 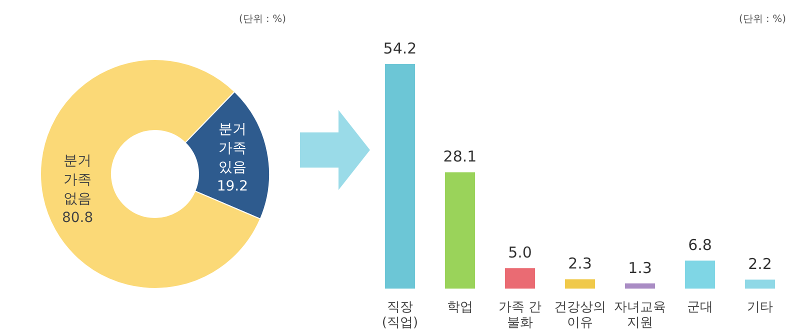 What do you see at coordinates (460, 157) in the screenshot?
I see `data-label: 28.1` at bounding box center [460, 157].